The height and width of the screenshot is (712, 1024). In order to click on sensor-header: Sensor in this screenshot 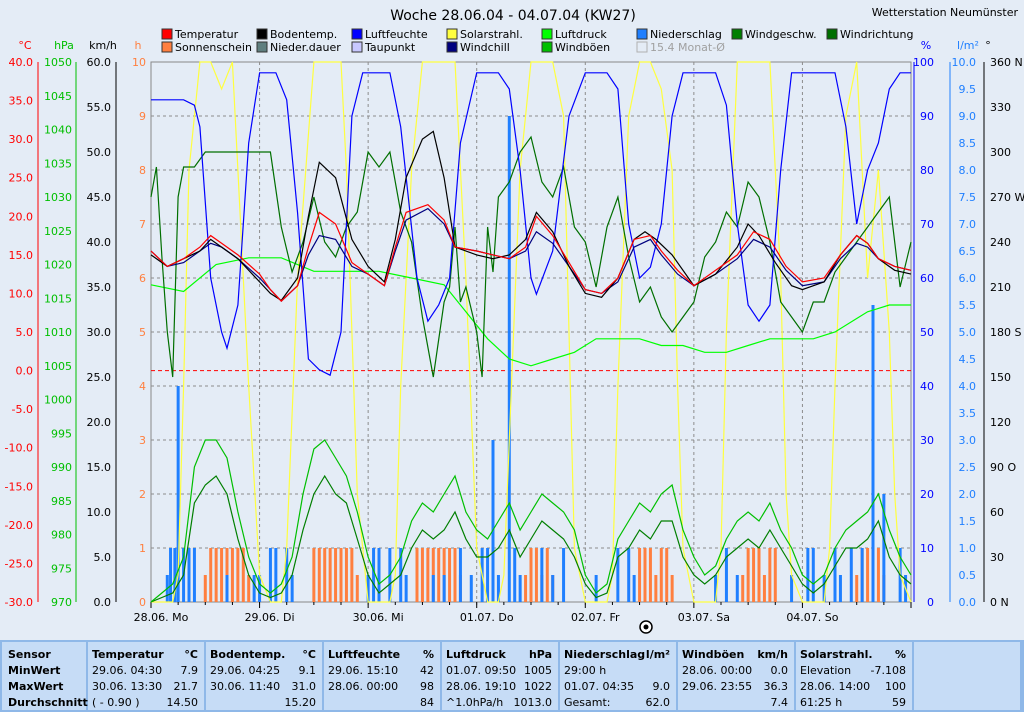, I will do `click(29, 654)`.